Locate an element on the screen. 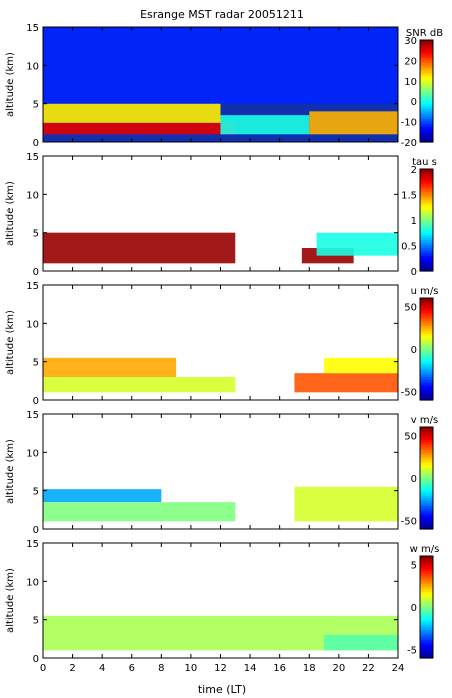 The image size is (452, 698). colorbar-frame is located at coordinates (426, 478).